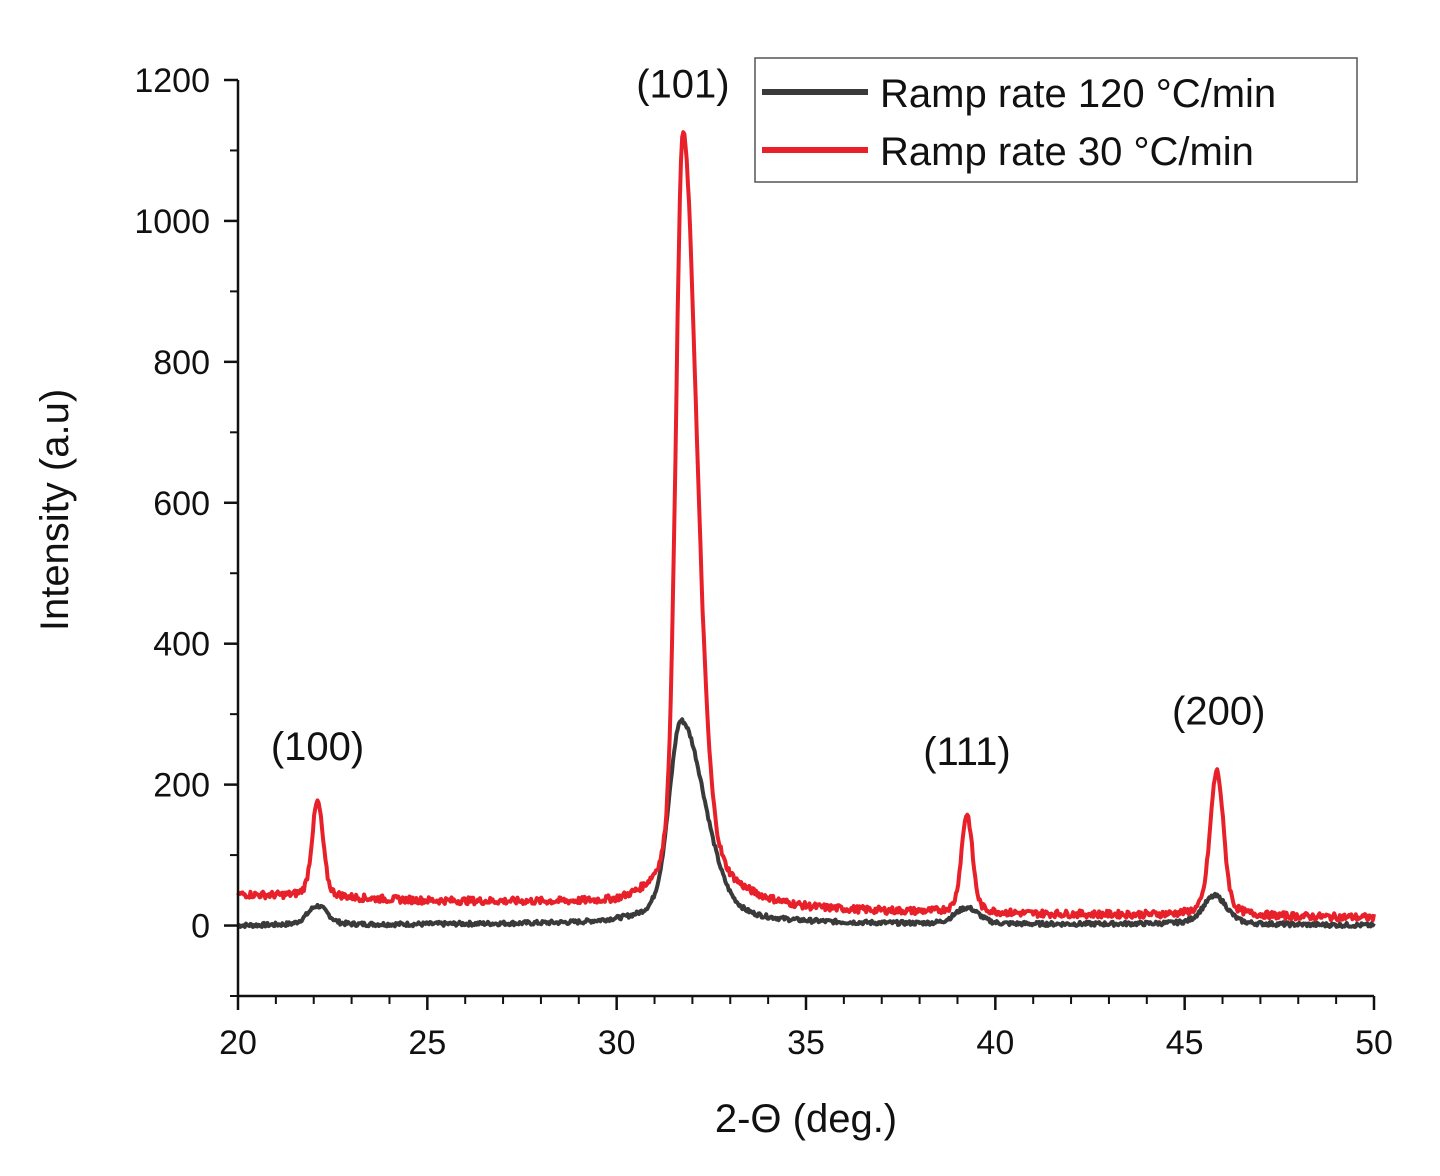 This screenshot has width=1440, height=1176. I want to click on x-tick-label: 25, so click(427, 1043).